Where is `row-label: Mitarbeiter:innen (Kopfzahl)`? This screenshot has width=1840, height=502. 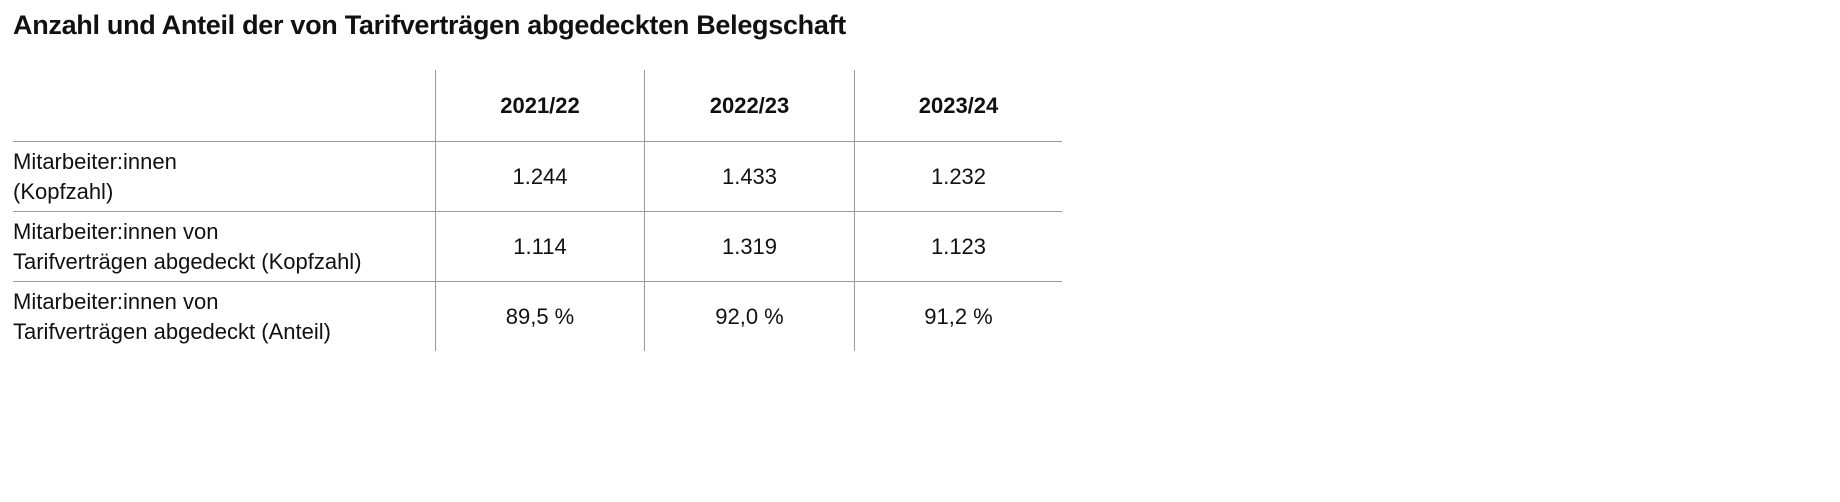 row-label: Mitarbeiter:innen (Kopfzahl) is located at coordinates (224, 176).